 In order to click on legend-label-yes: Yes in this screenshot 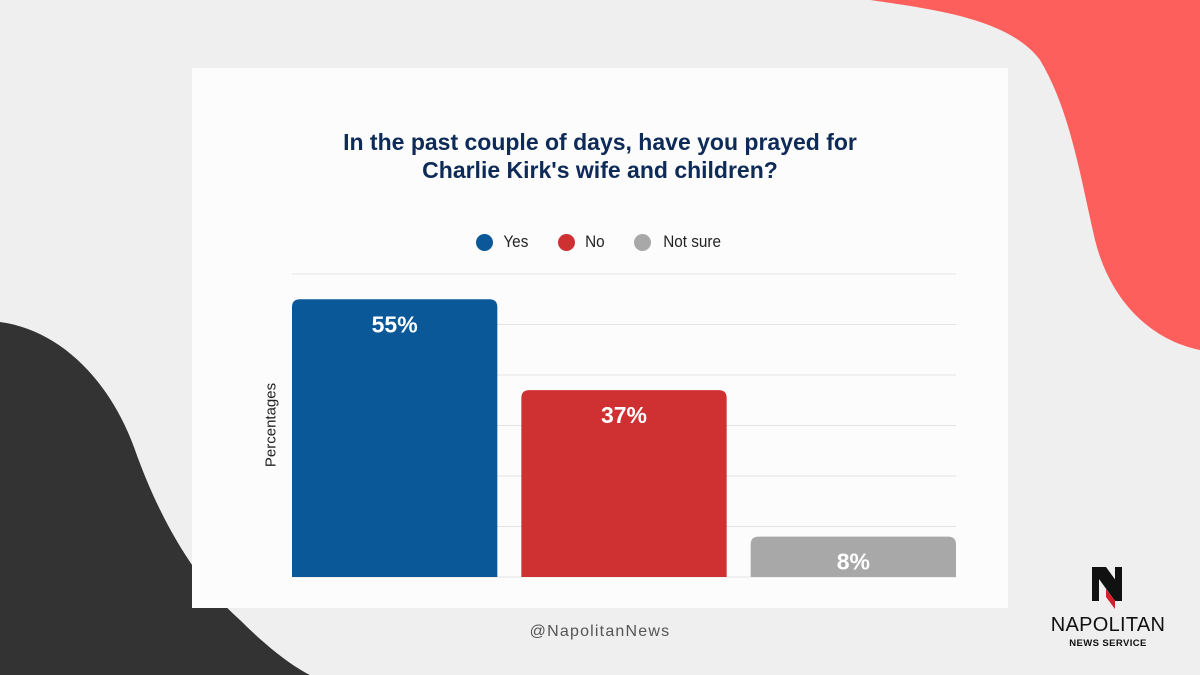, I will do `click(516, 241)`.